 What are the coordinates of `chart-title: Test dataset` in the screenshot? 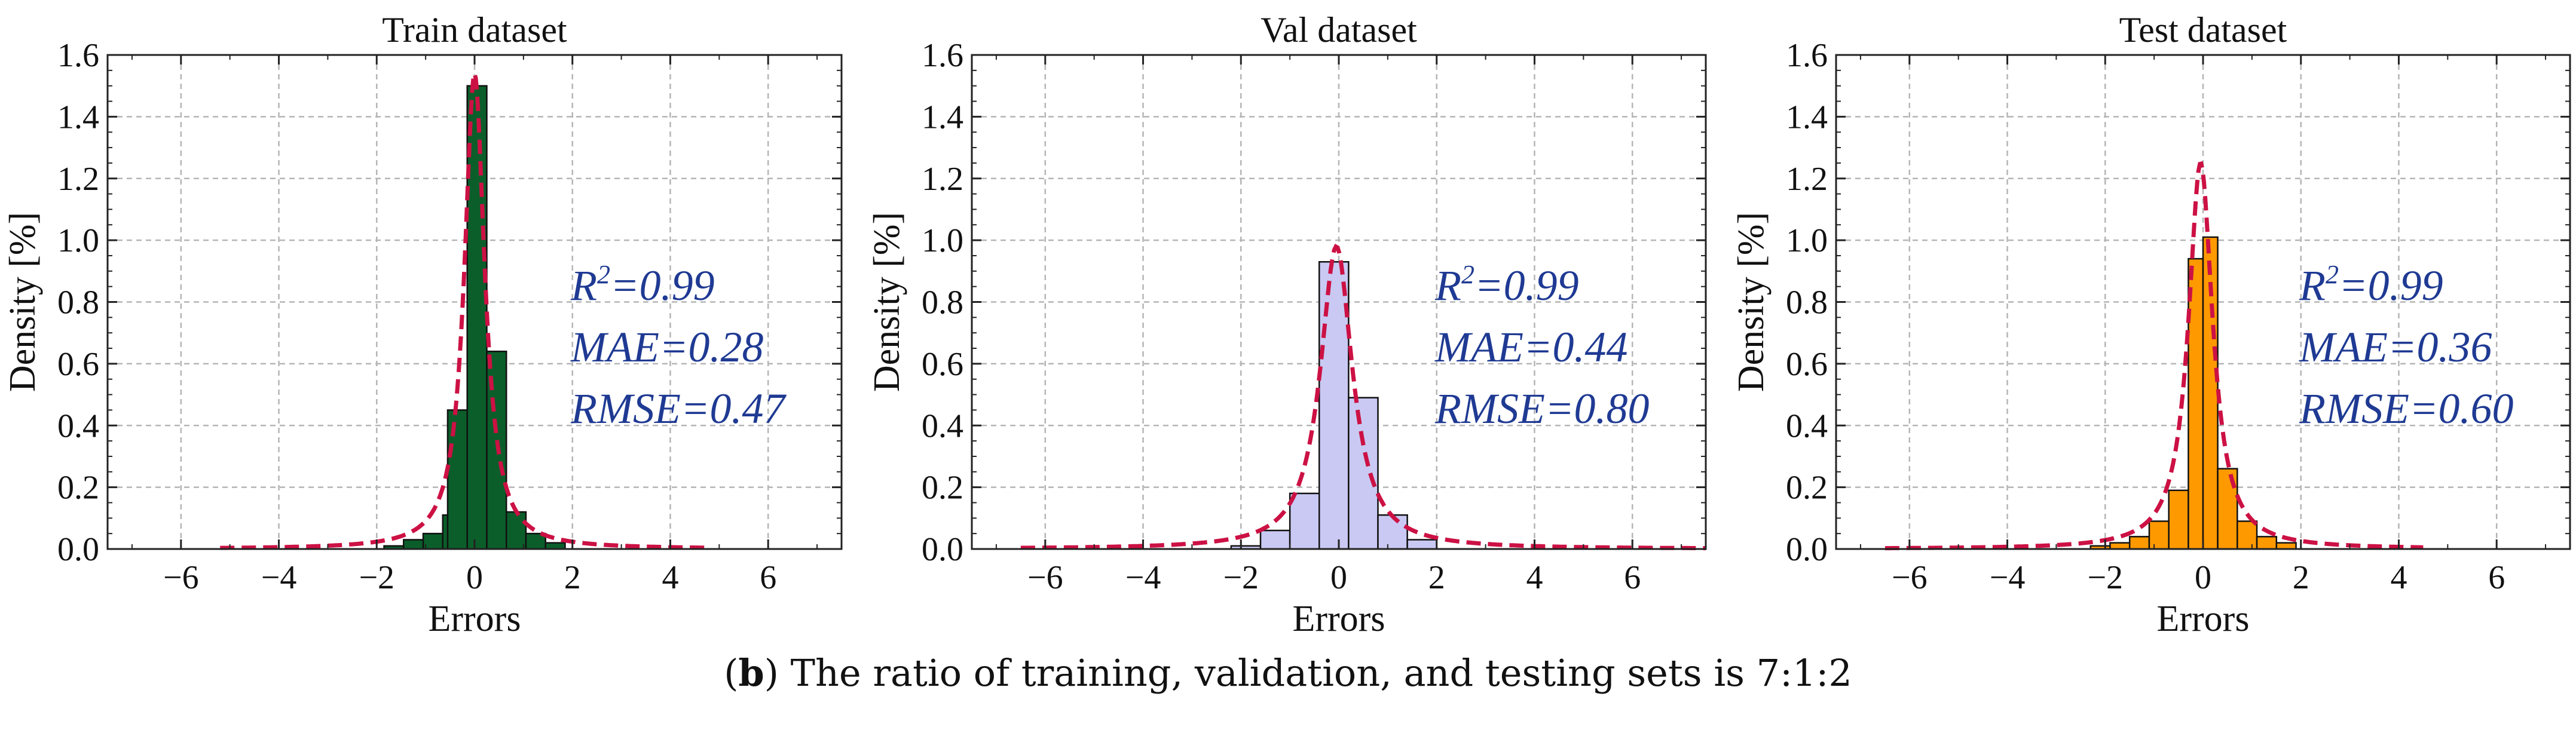 It's located at (2203, 30).